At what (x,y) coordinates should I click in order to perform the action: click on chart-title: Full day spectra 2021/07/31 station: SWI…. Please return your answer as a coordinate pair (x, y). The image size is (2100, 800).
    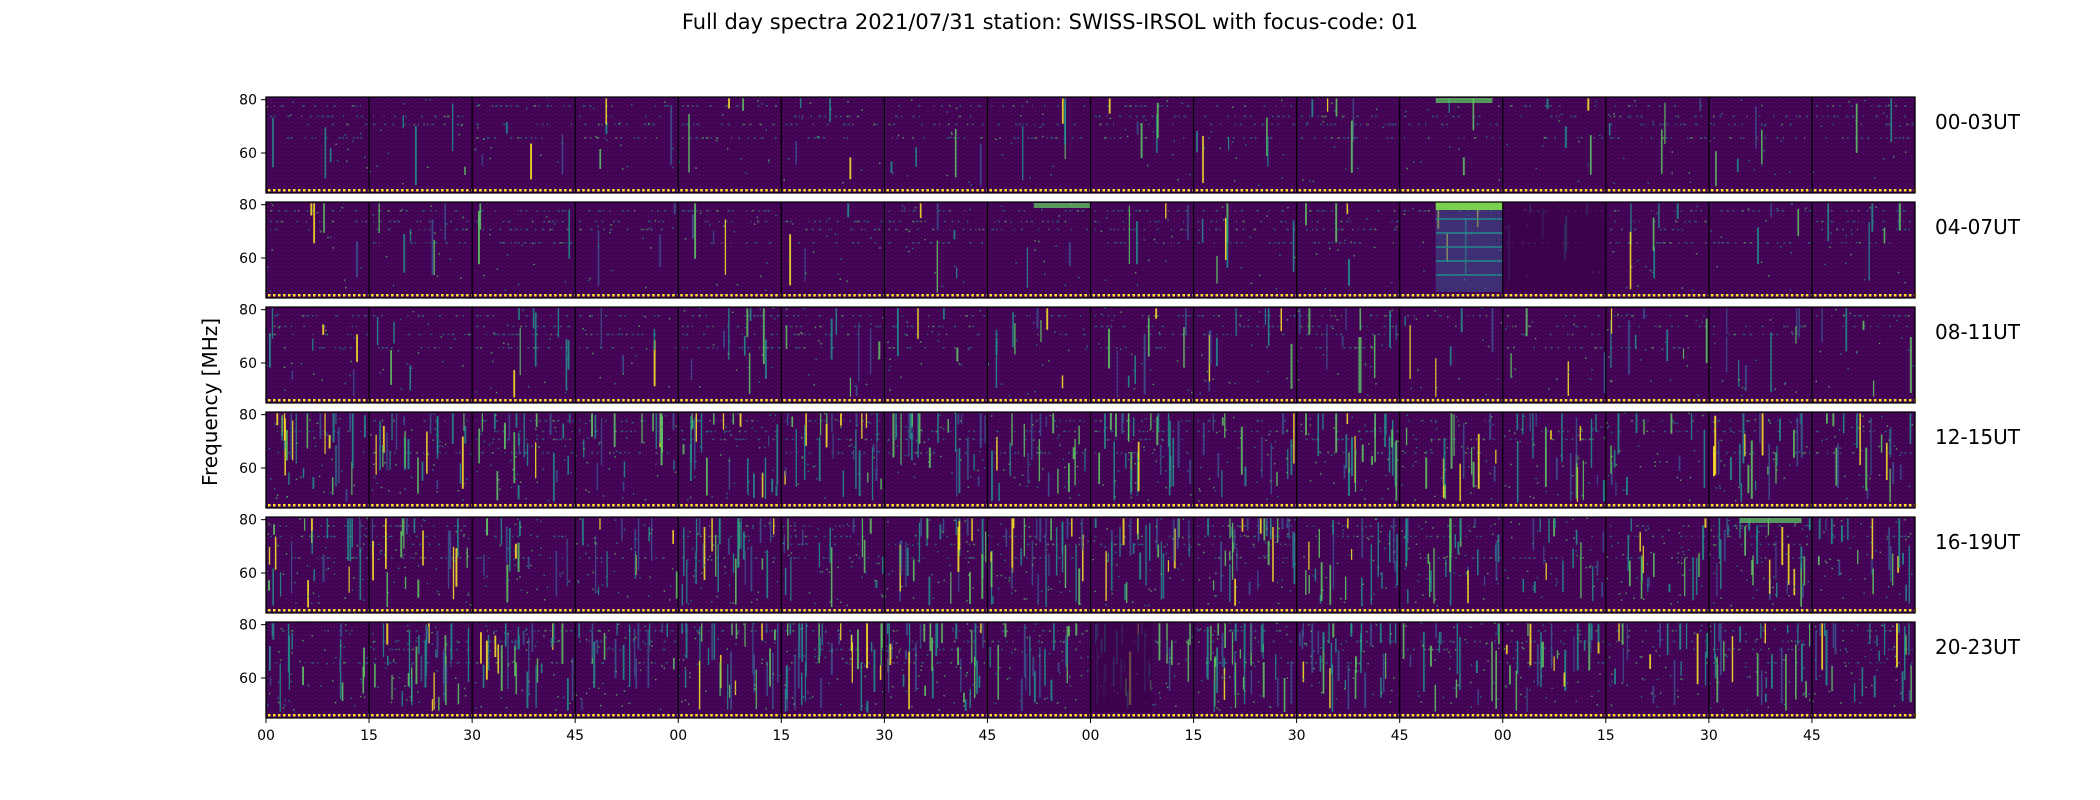
    Looking at the image, I should click on (1050, 22).